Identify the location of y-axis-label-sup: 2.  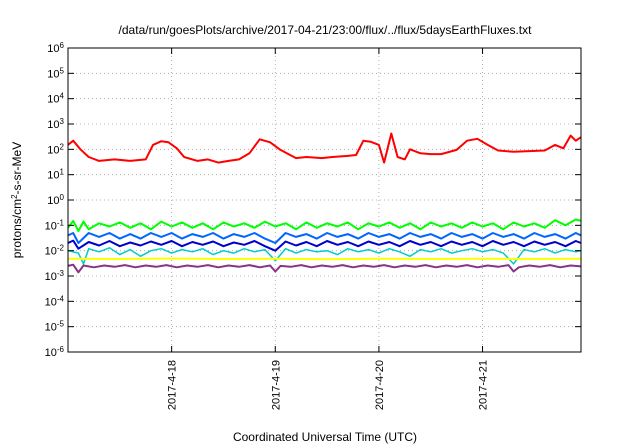
(14, 196).